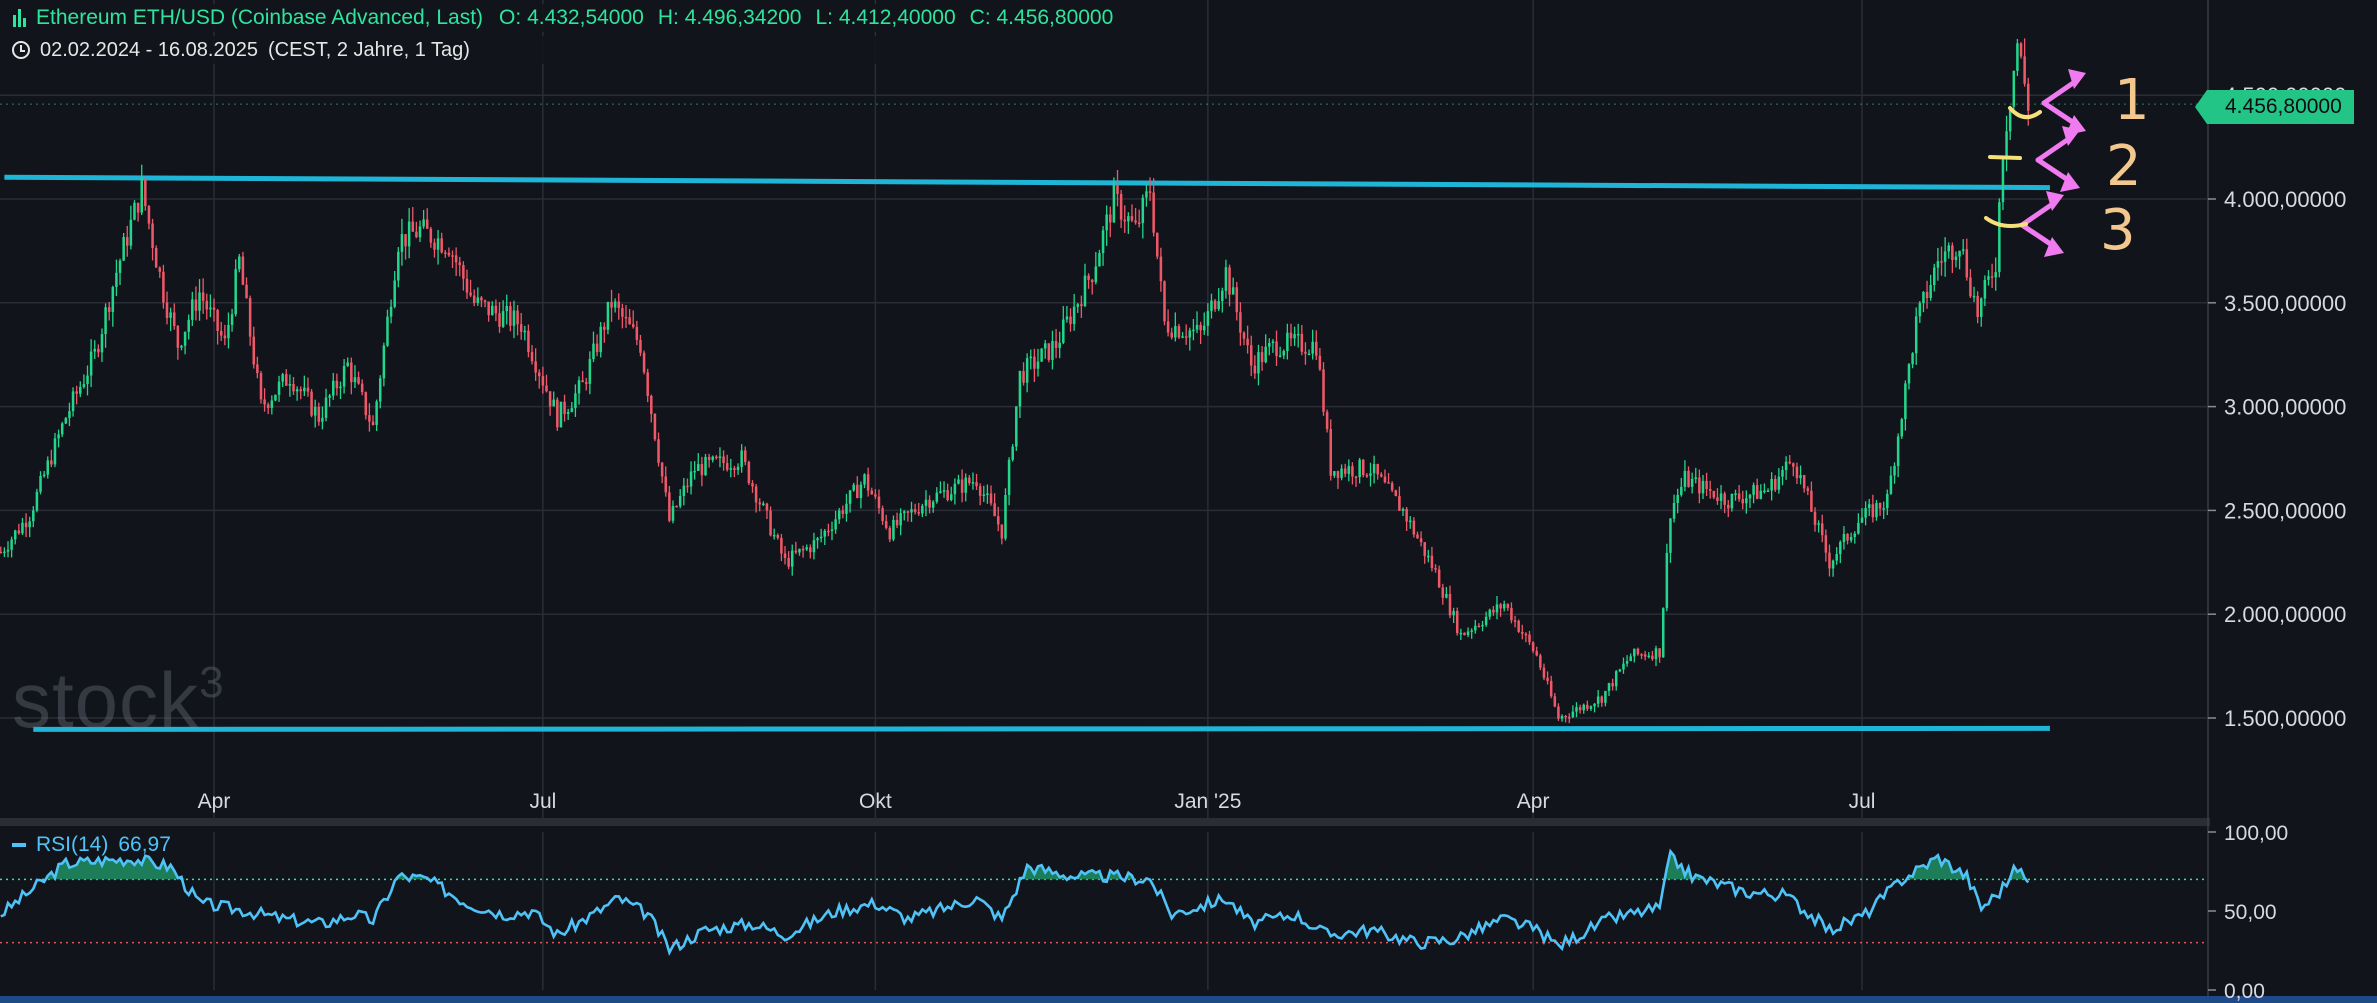 This screenshot has height=1003, width=2377. I want to click on arrow-up-shaft, so click(2054, 149).